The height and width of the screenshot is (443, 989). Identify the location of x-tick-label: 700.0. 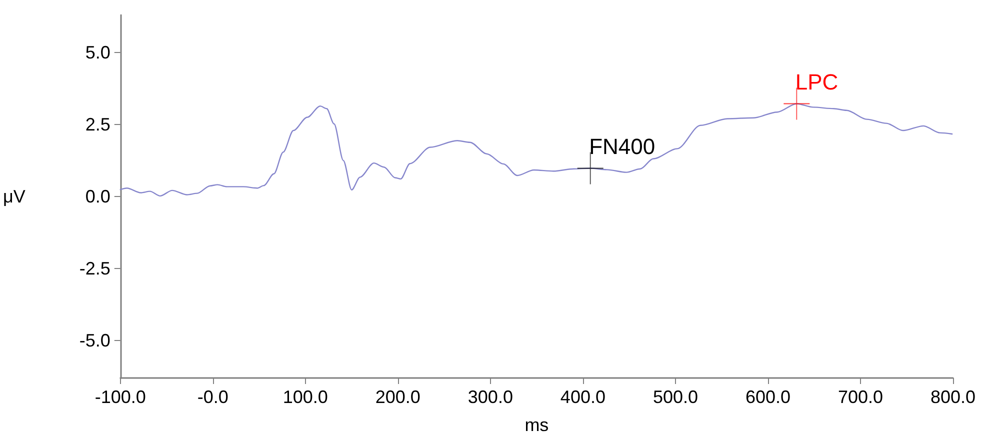
(861, 397).